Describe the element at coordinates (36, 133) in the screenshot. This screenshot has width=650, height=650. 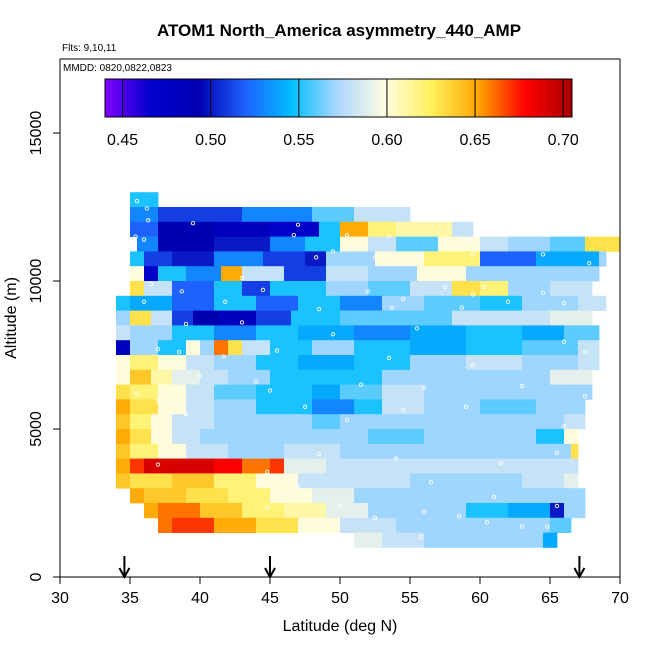
I see `y-tick-label: 15000` at that location.